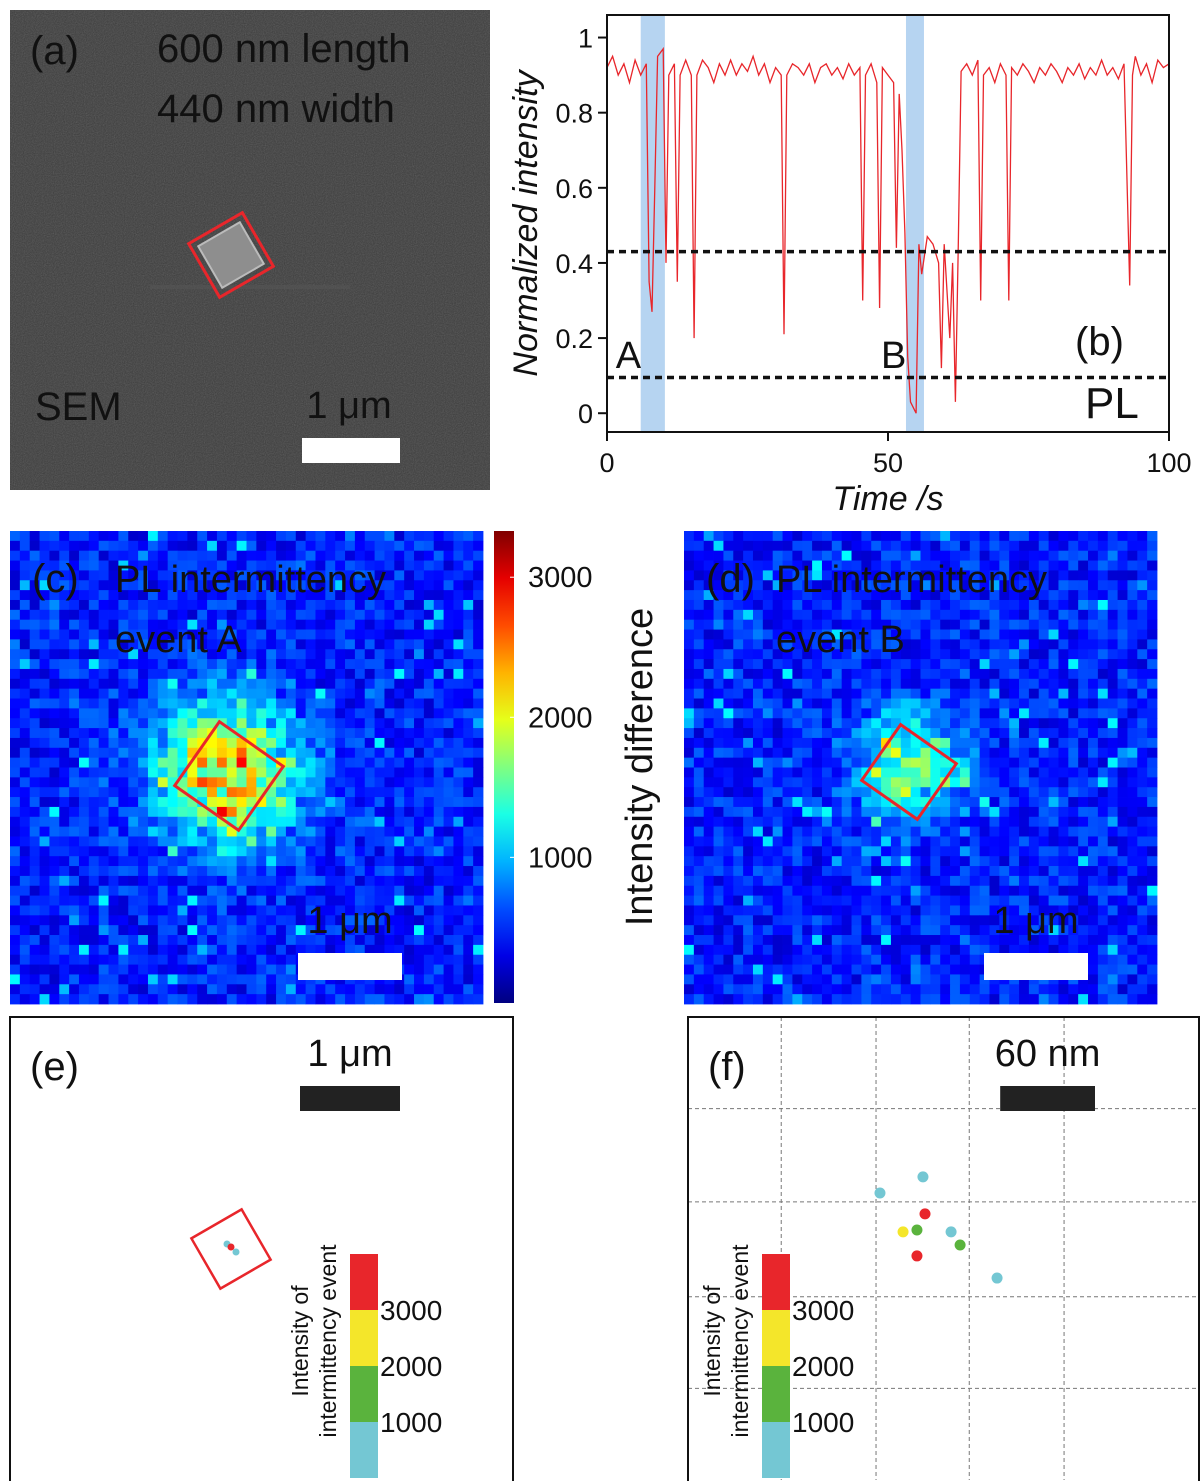  Describe the element at coordinates (911, 580) in the screenshot. I see `annotation: PL intermittency` at that location.